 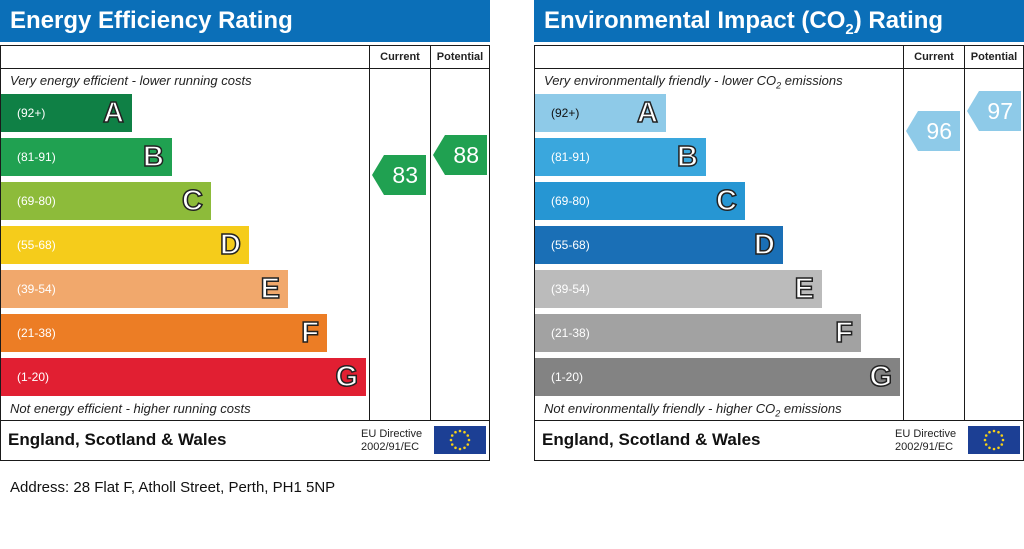 What do you see at coordinates (939, 131) in the screenshot?
I see `current-rating-value: 96` at bounding box center [939, 131].